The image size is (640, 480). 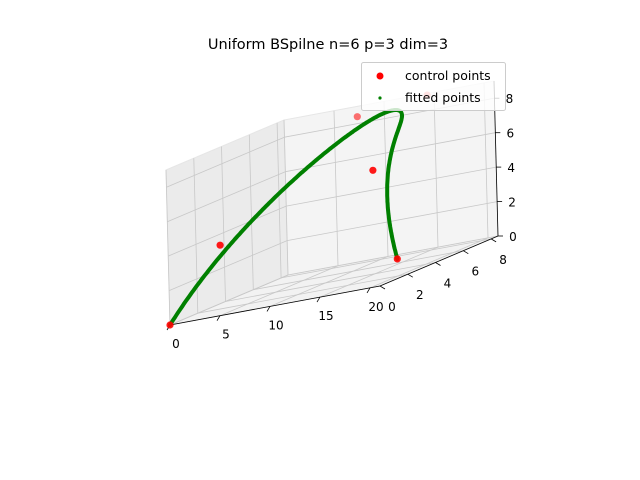 What do you see at coordinates (328, 45) in the screenshot?
I see `chart-title: Uniform BSpilne n=6 p=3 dim=3` at bounding box center [328, 45].